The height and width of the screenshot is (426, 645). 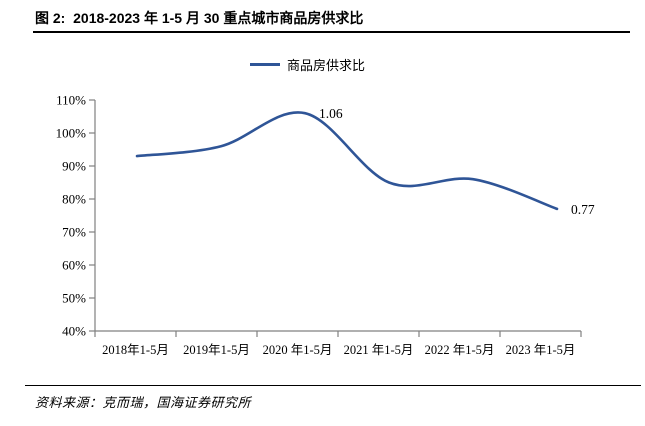 I want to click on figure-title: 图 2: 2018-2023 年 1-5 月 30 重点城市商品房供求比, so click(x=199, y=18).